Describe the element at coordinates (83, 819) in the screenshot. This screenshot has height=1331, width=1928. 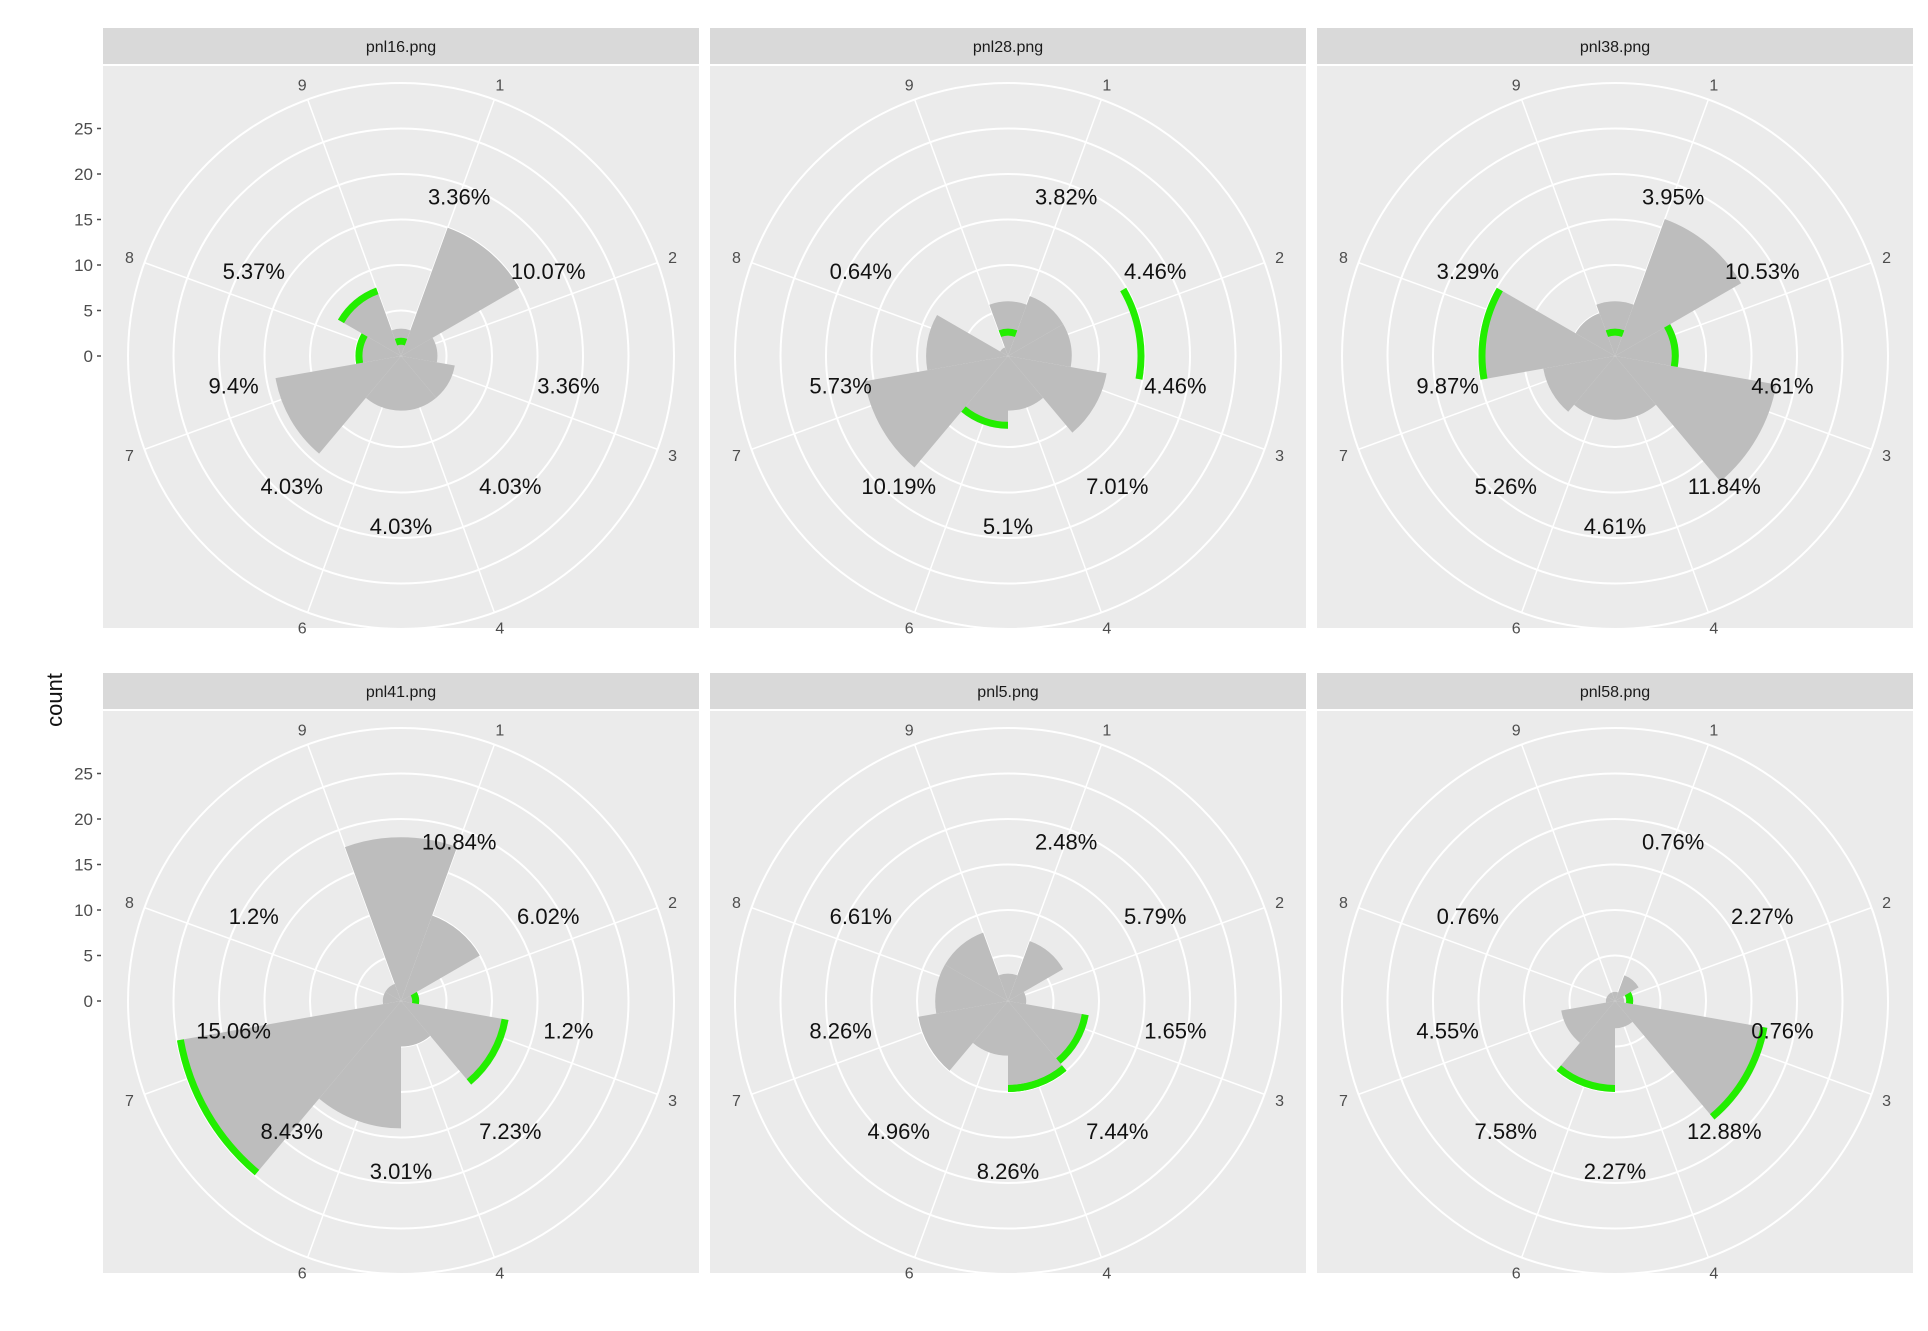
I see `y-tick-label: 20` at that location.